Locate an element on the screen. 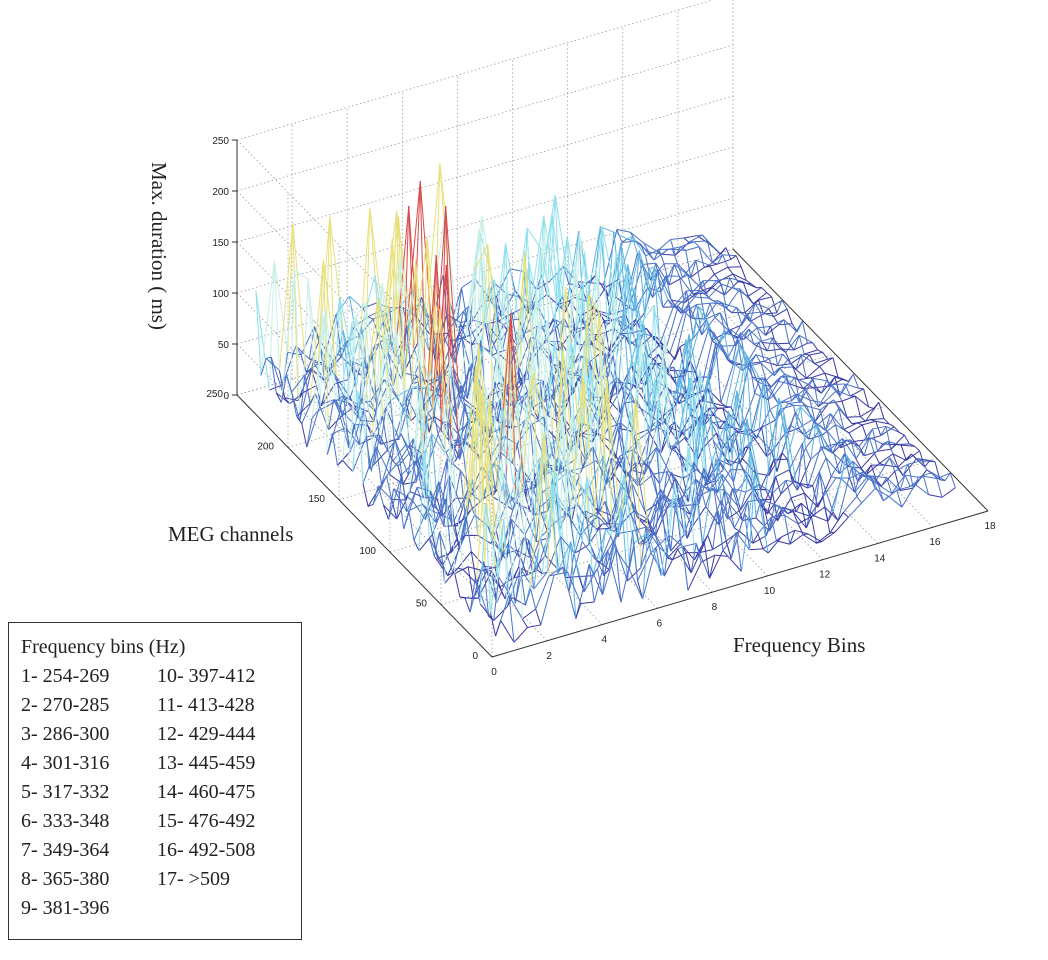  legend-item: 2- 270-285 is located at coordinates (65, 705).